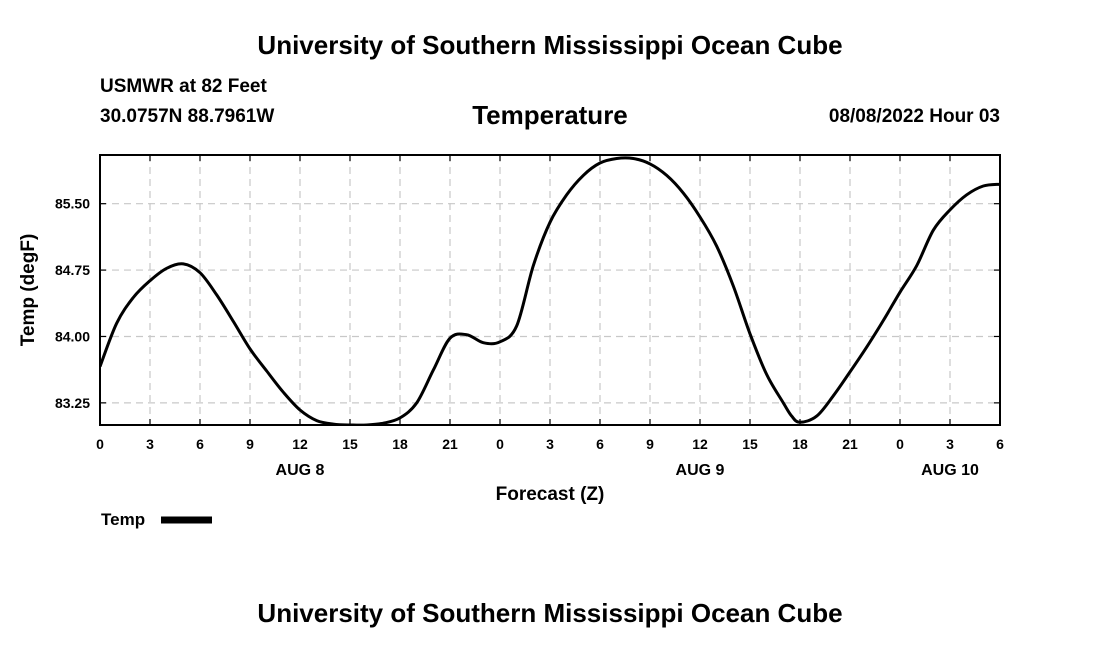  Describe the element at coordinates (72, 336) in the screenshot. I see `y-tick-label: 84.00` at that location.